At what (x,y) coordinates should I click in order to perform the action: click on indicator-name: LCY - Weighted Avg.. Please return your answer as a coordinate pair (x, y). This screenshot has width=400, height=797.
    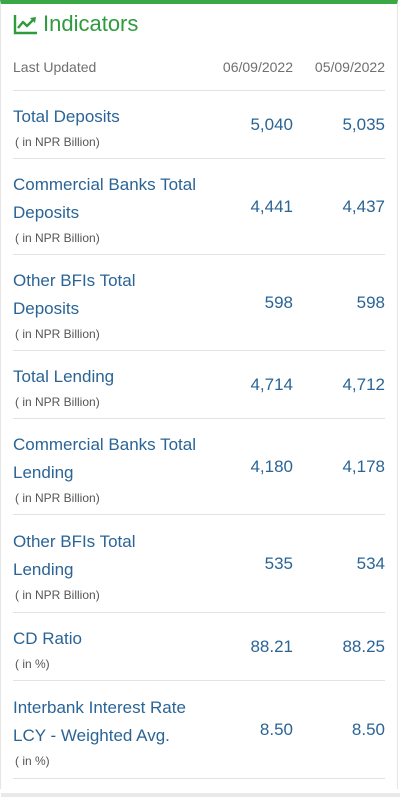
    Looking at the image, I should click on (91, 735).